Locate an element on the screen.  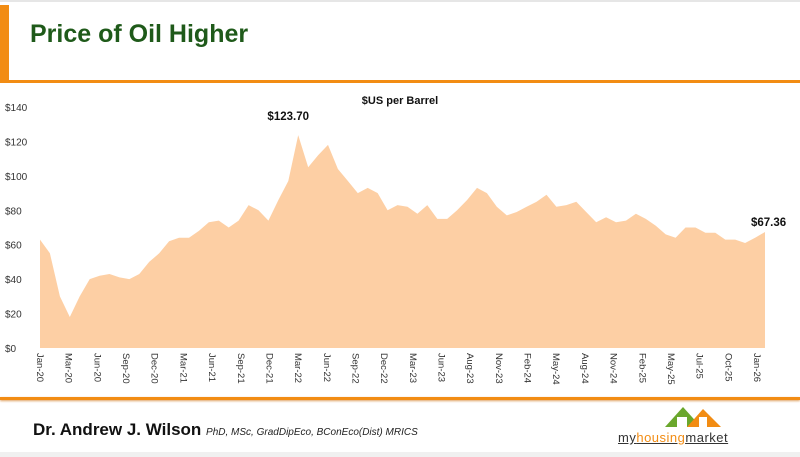
slide-title: Price of Oil Higher is located at coordinates (139, 34).